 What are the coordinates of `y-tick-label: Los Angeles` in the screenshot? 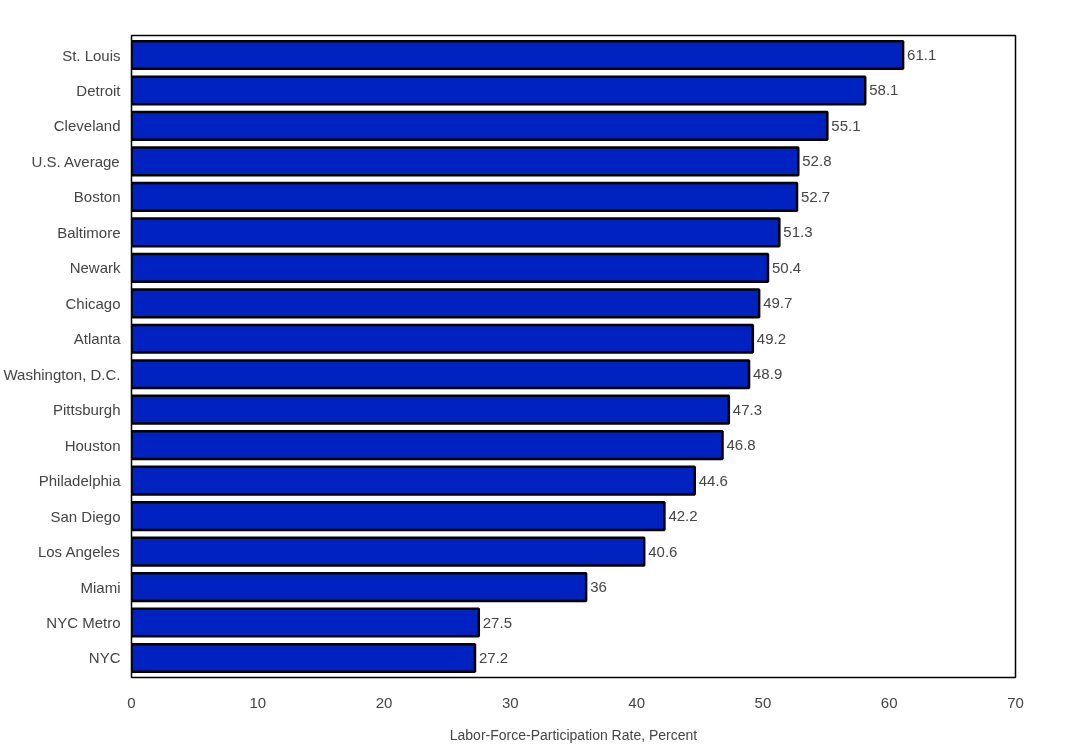 It's located at (78, 552).